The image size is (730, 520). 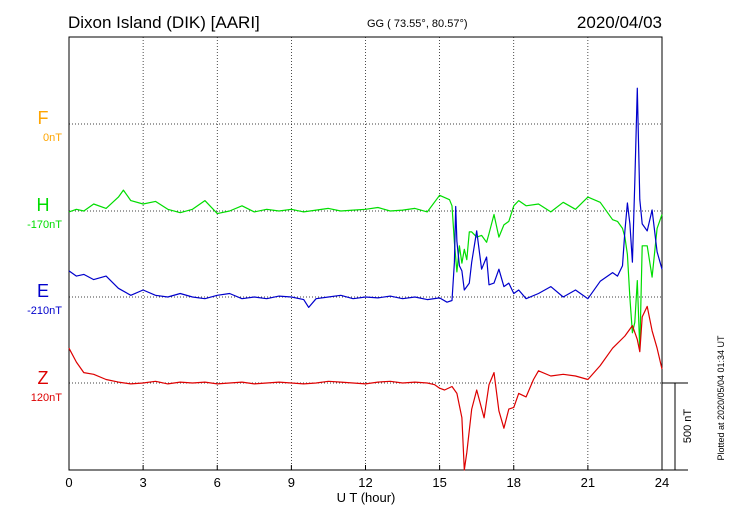 I want to click on scale-bar-label: 500 nT, so click(x=688, y=426).